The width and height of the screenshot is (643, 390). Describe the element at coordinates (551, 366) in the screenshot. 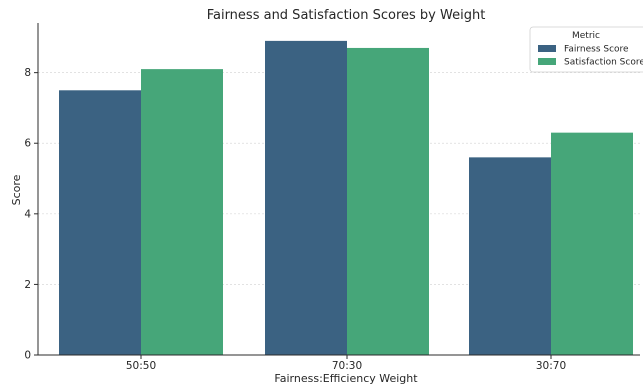

I see `x-tick-label-2: 30:70` at that location.